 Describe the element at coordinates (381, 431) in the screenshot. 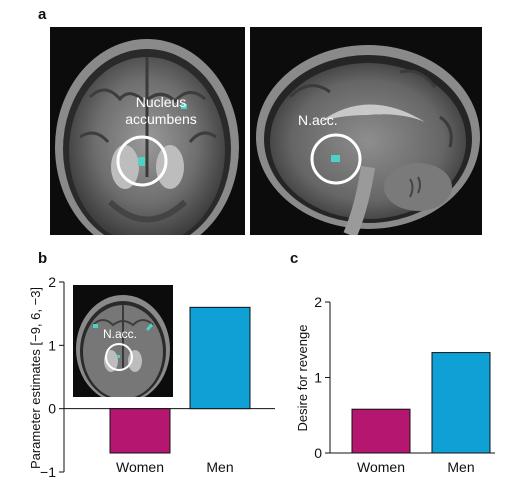

I see `chart-c-bar-women` at that location.